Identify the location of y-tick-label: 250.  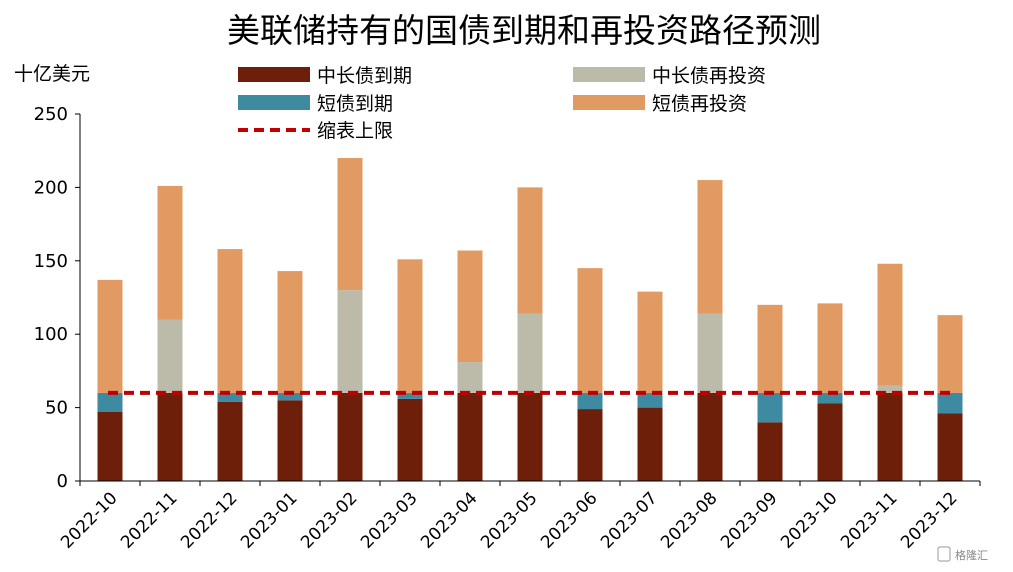
(51, 114).